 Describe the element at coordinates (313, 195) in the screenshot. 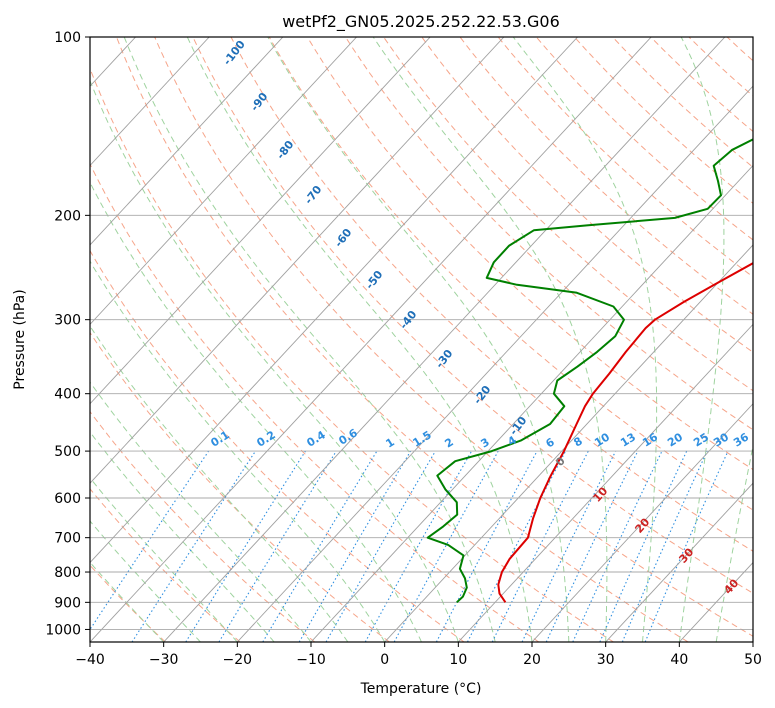

I see `line-label: -70` at that location.